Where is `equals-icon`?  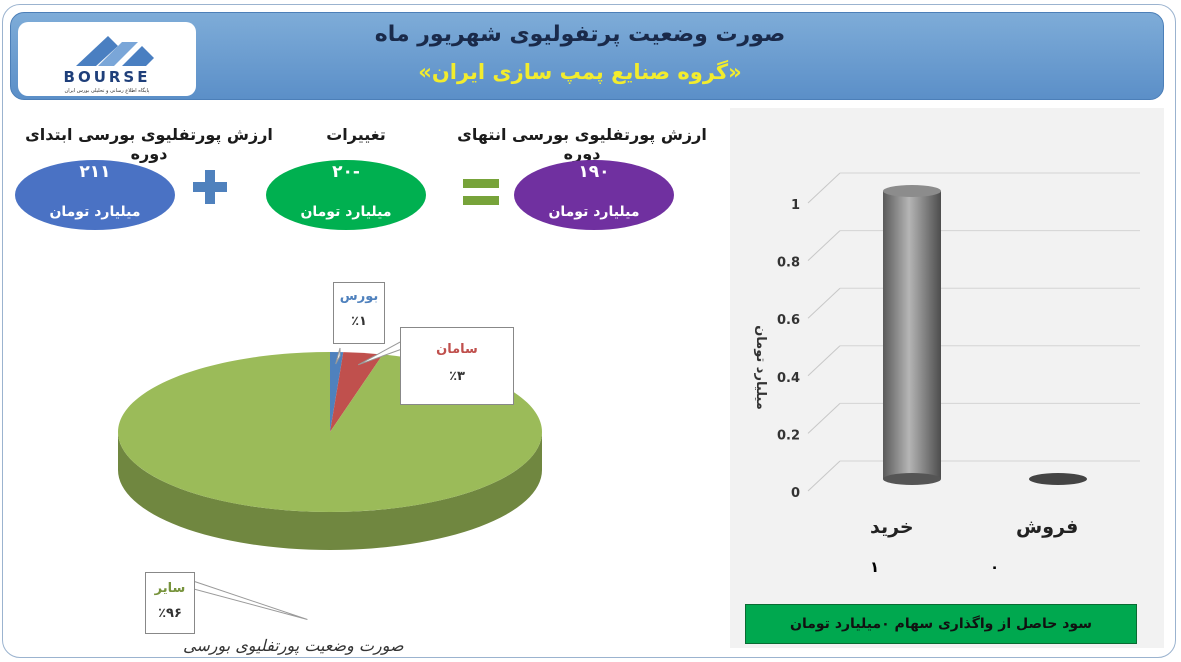
equals-icon is located at coordinates (481, 192).